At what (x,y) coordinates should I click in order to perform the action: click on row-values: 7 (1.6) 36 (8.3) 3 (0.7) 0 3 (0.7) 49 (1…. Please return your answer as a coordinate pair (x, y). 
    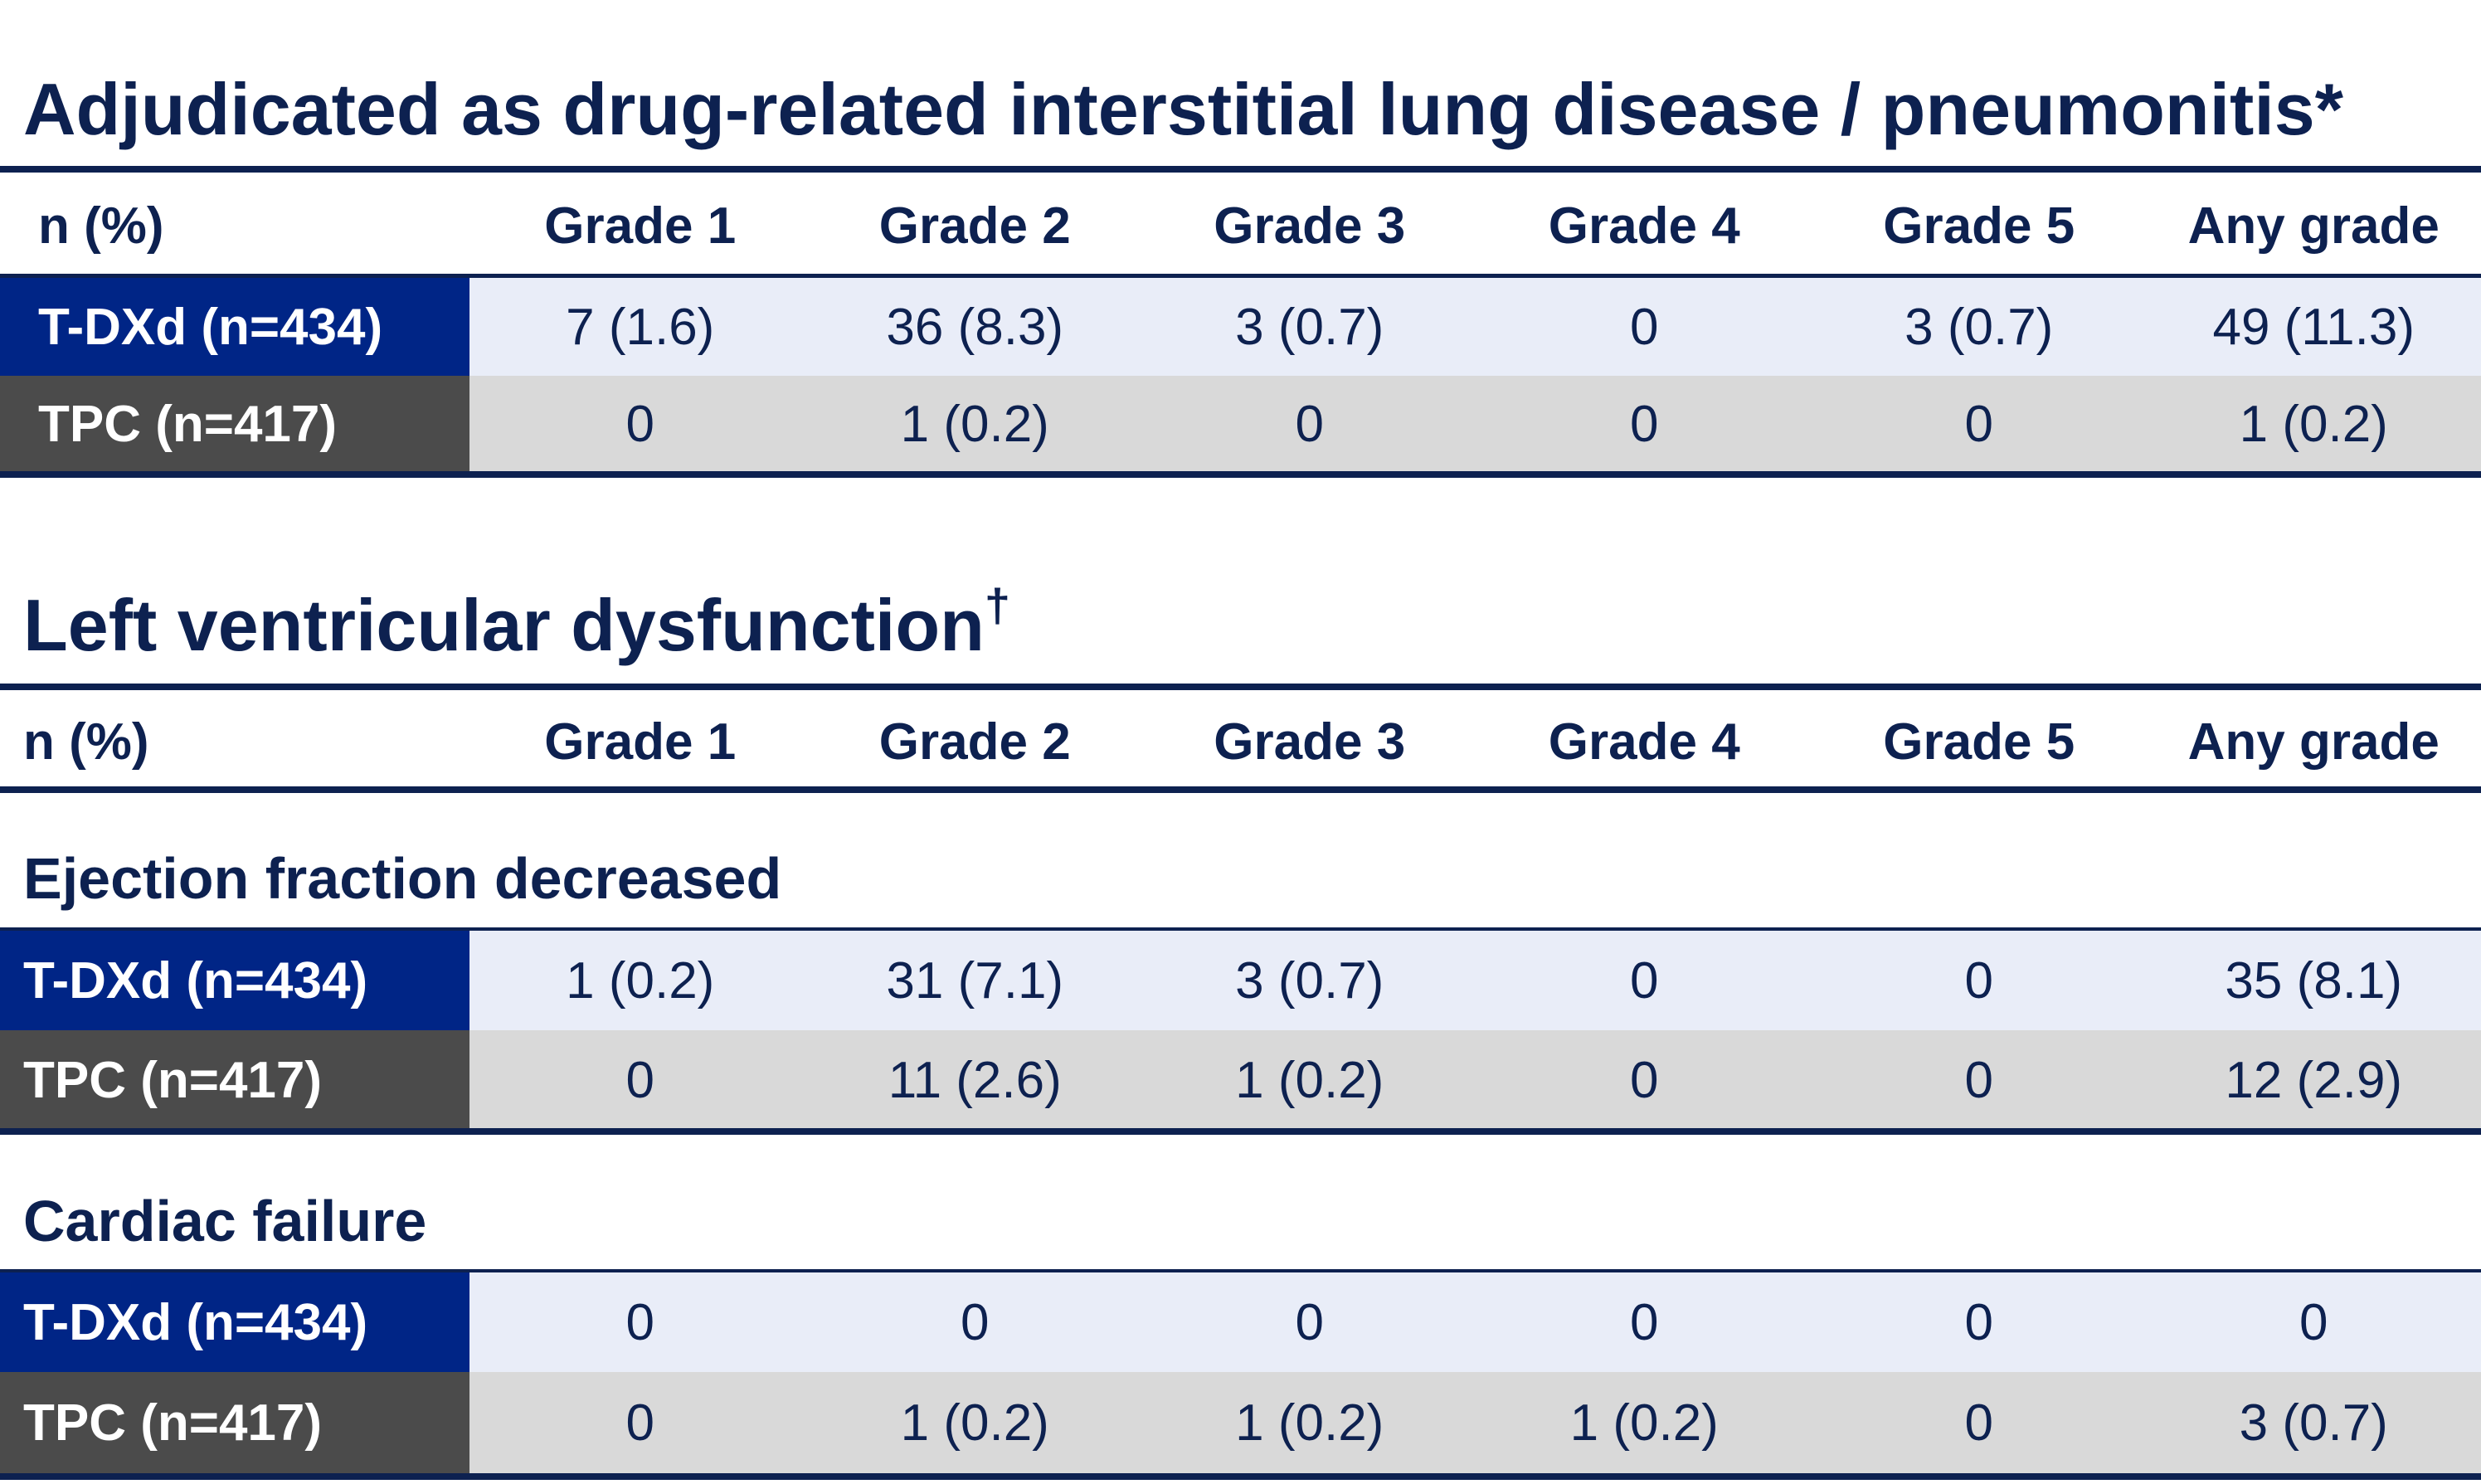
    Looking at the image, I should click on (1475, 327).